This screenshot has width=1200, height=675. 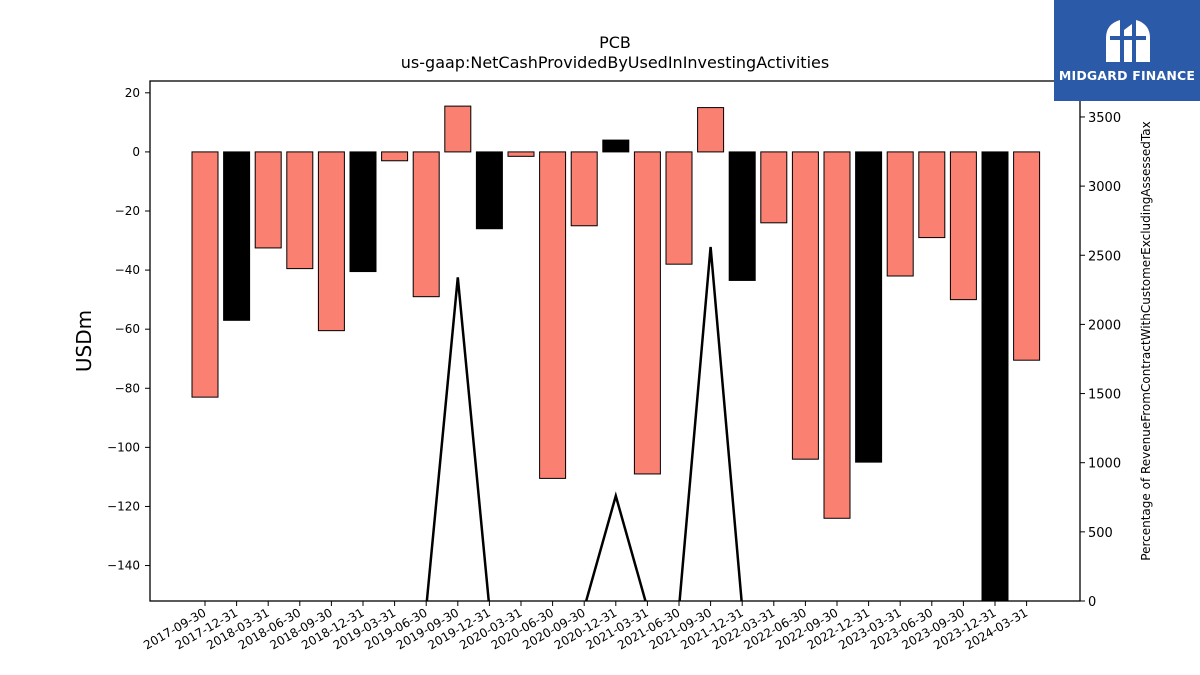 What do you see at coordinates (615, 42) in the screenshot?
I see `chart-title: PCB` at bounding box center [615, 42].